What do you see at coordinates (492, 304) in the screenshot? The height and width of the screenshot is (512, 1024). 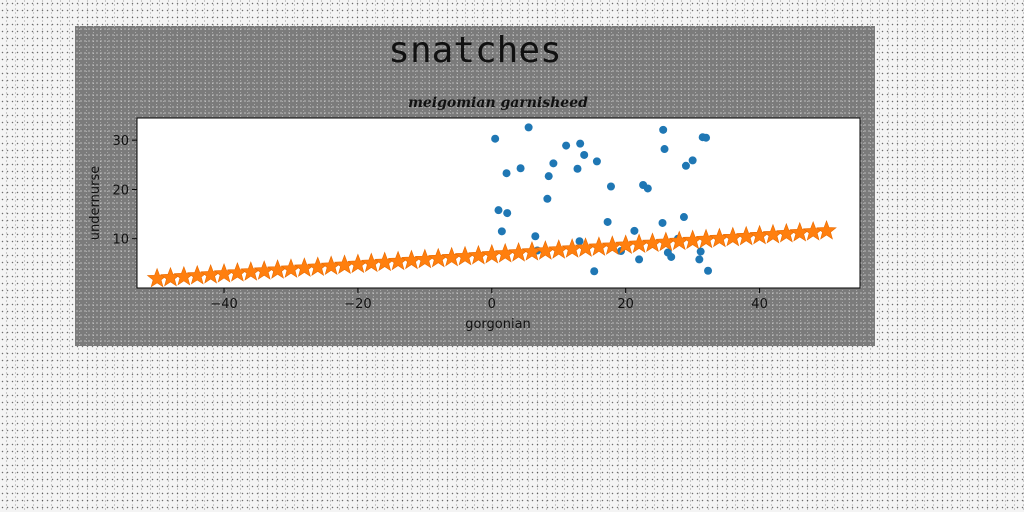 I see `x-tick-label: 0` at bounding box center [492, 304].